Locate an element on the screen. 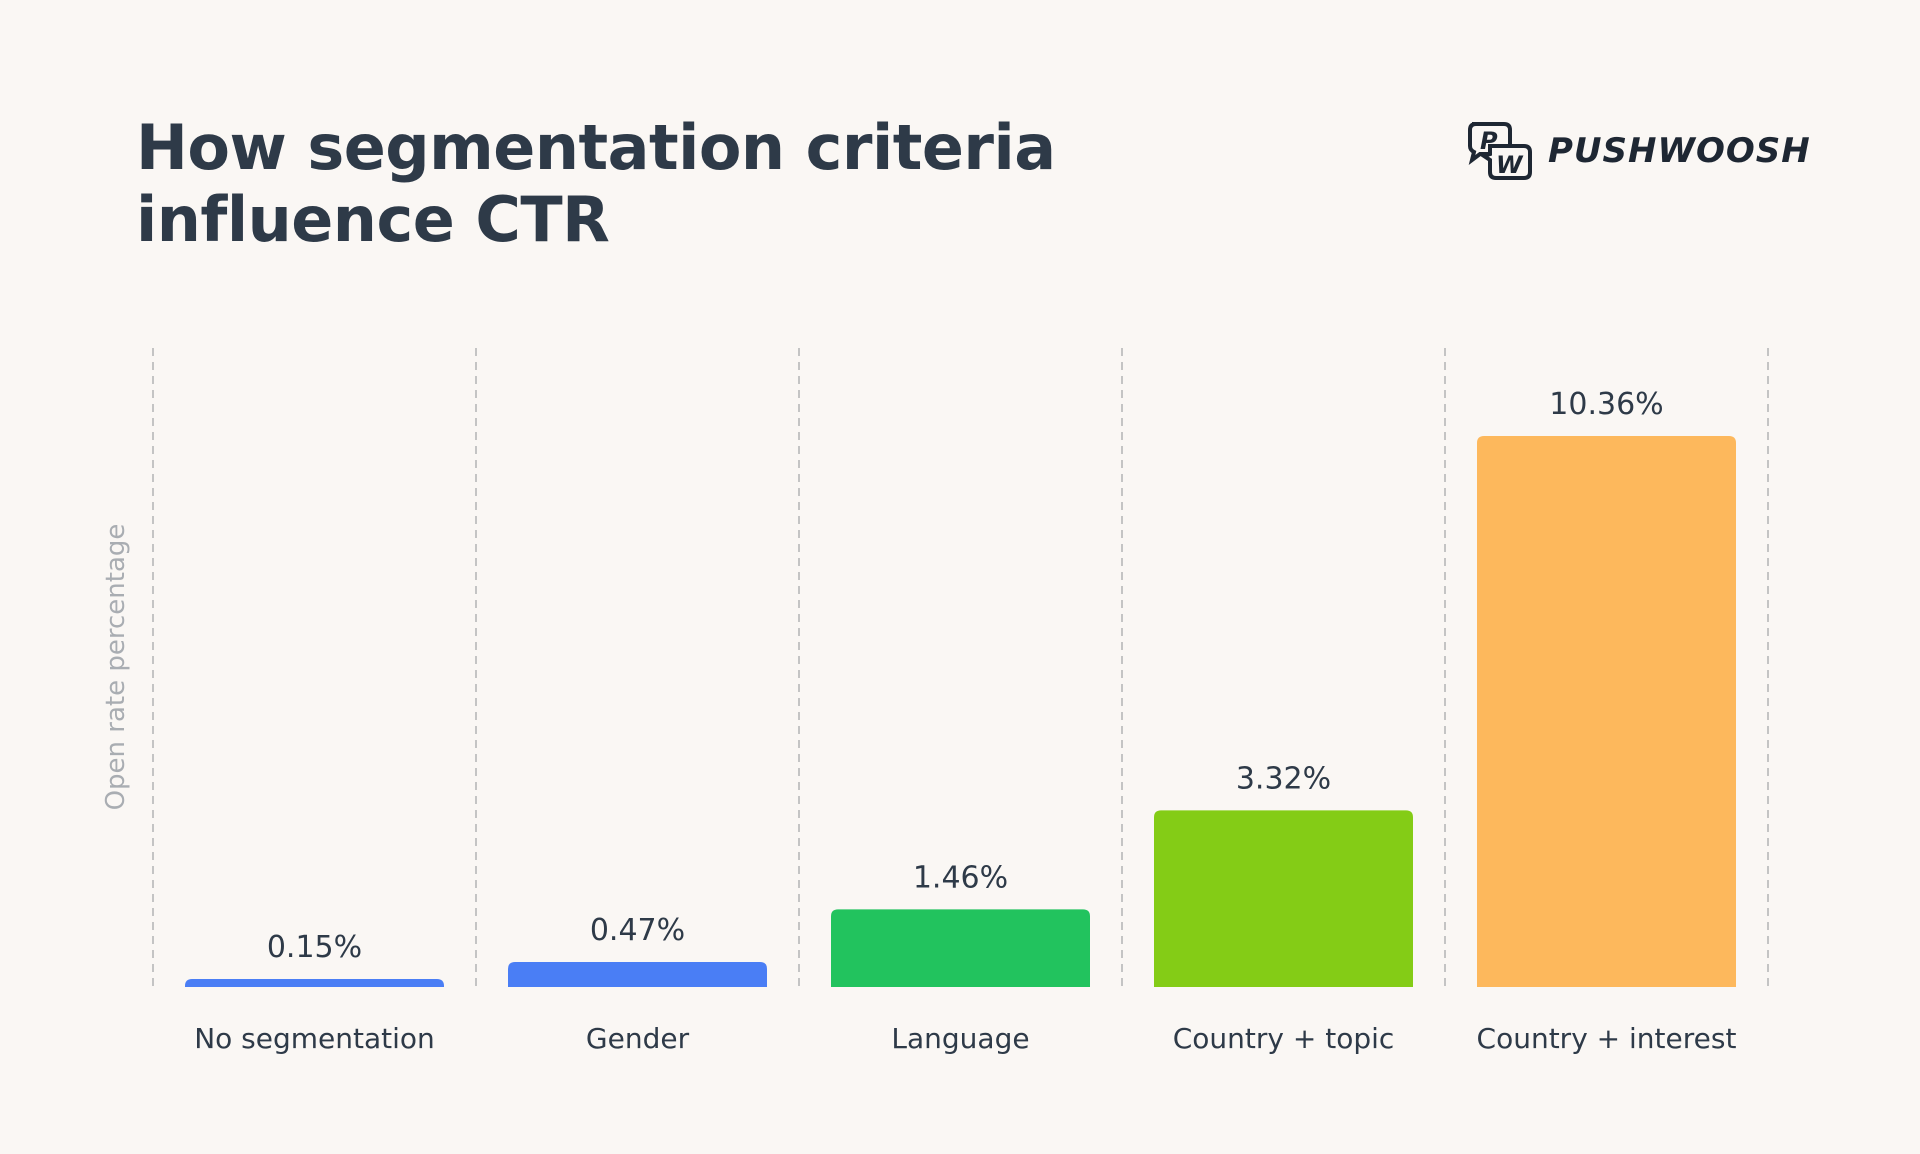  data-label: 10.36% is located at coordinates (1606, 404).